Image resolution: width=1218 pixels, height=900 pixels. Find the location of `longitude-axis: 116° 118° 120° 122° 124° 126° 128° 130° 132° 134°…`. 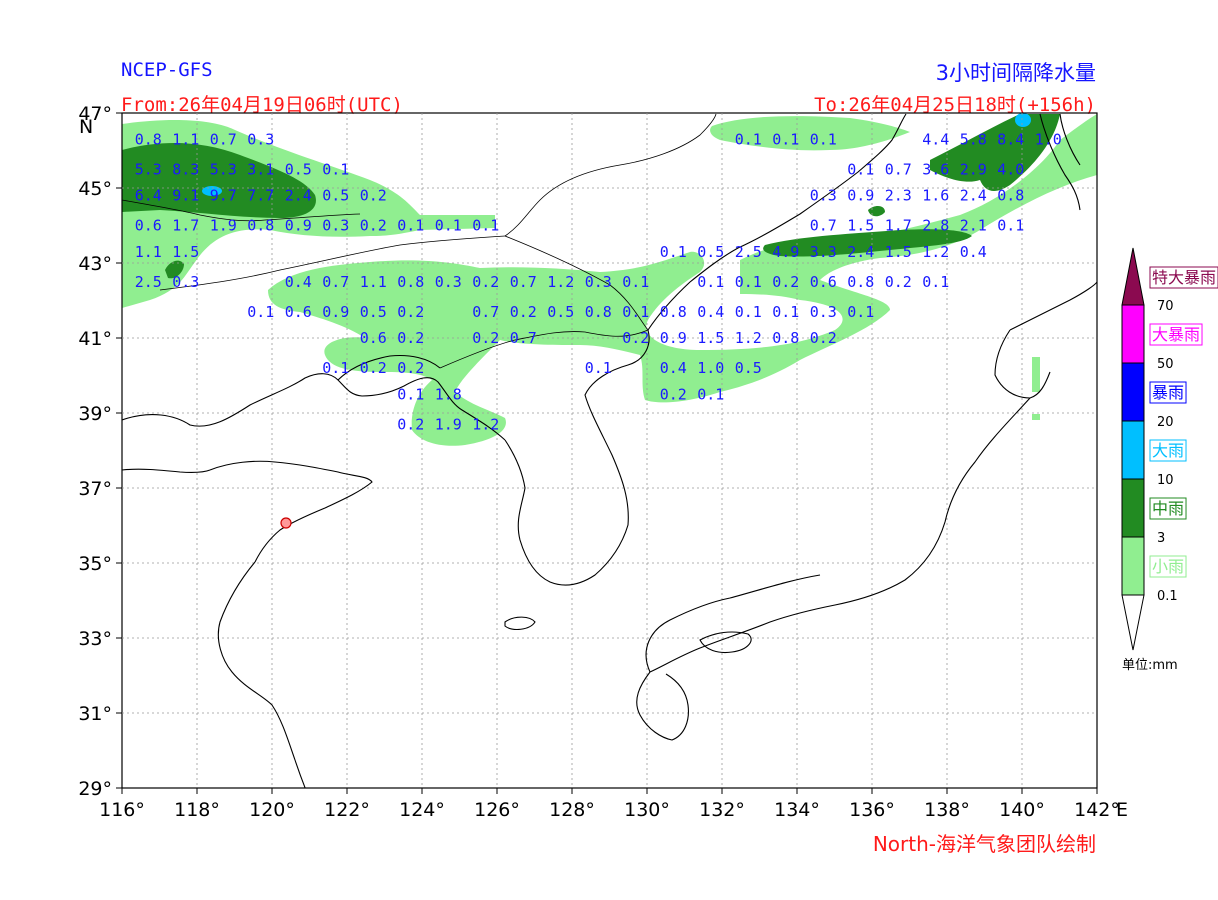

longitude-axis: 116° 118° 120° 122° 124° 126° 128° 130° 132° 134°… is located at coordinates (609, 810).